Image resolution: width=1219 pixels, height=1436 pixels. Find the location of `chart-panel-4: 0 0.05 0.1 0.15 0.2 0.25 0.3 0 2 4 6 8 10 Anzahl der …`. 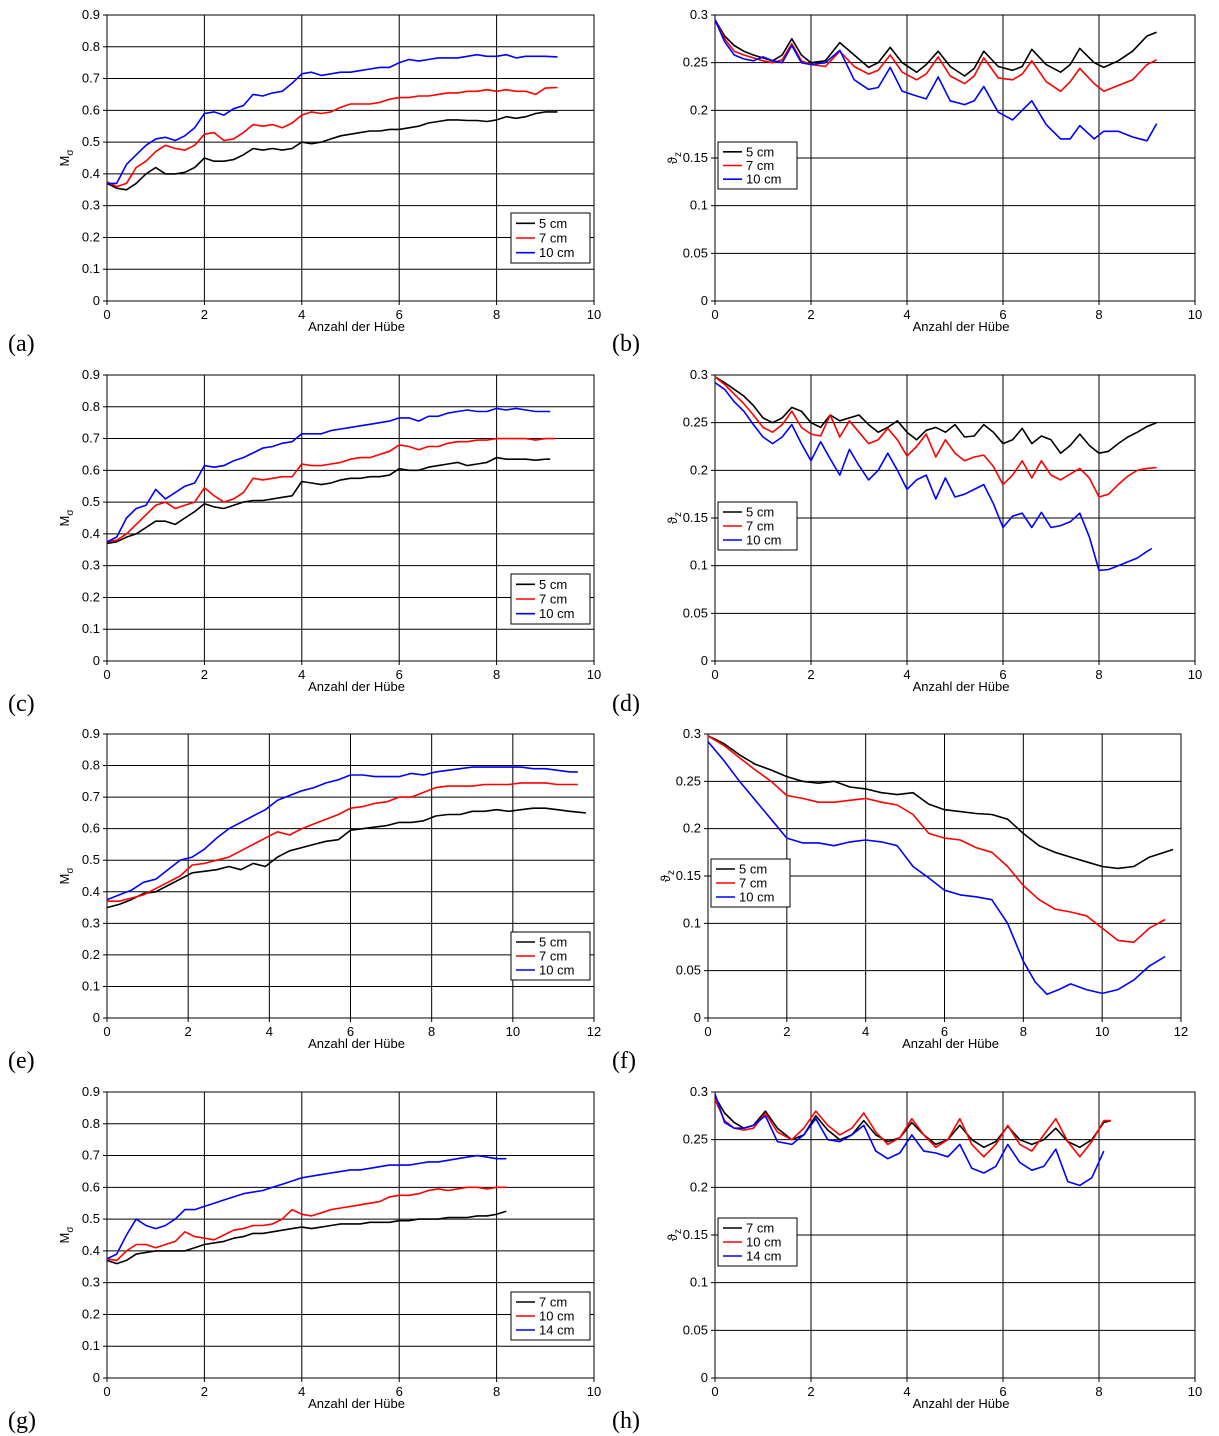

chart-panel-4: 0 0.05 0.1 0.15 0.2 0.25 0.3 0 2 4 6 8 10 Anzahl der … is located at coordinates (907, 542).